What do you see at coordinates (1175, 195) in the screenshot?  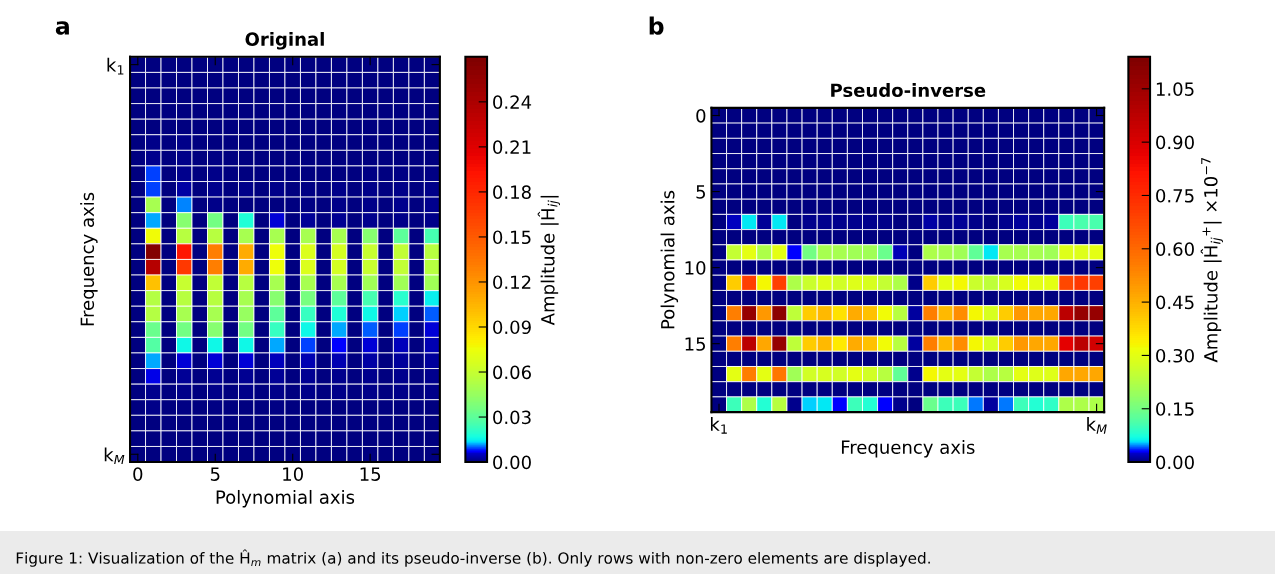 I see `color-bar-label: 0.75` at bounding box center [1175, 195].